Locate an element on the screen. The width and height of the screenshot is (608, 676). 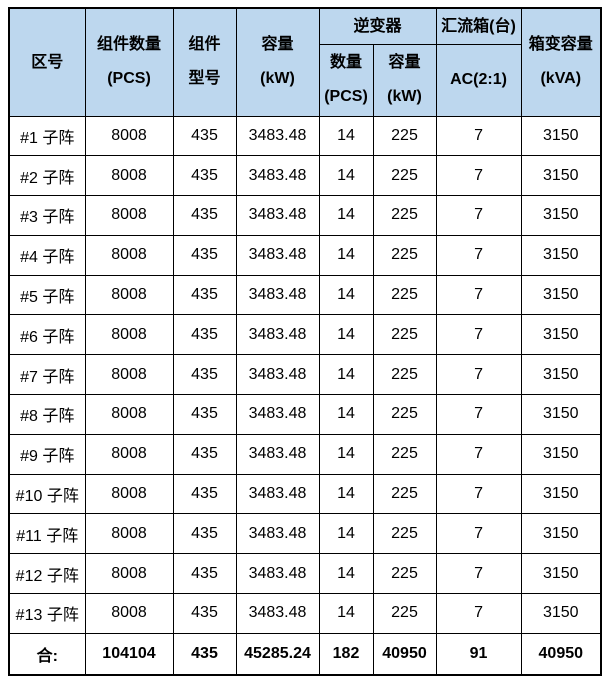
zone-cell: #1 子阵 is located at coordinates (47, 136).